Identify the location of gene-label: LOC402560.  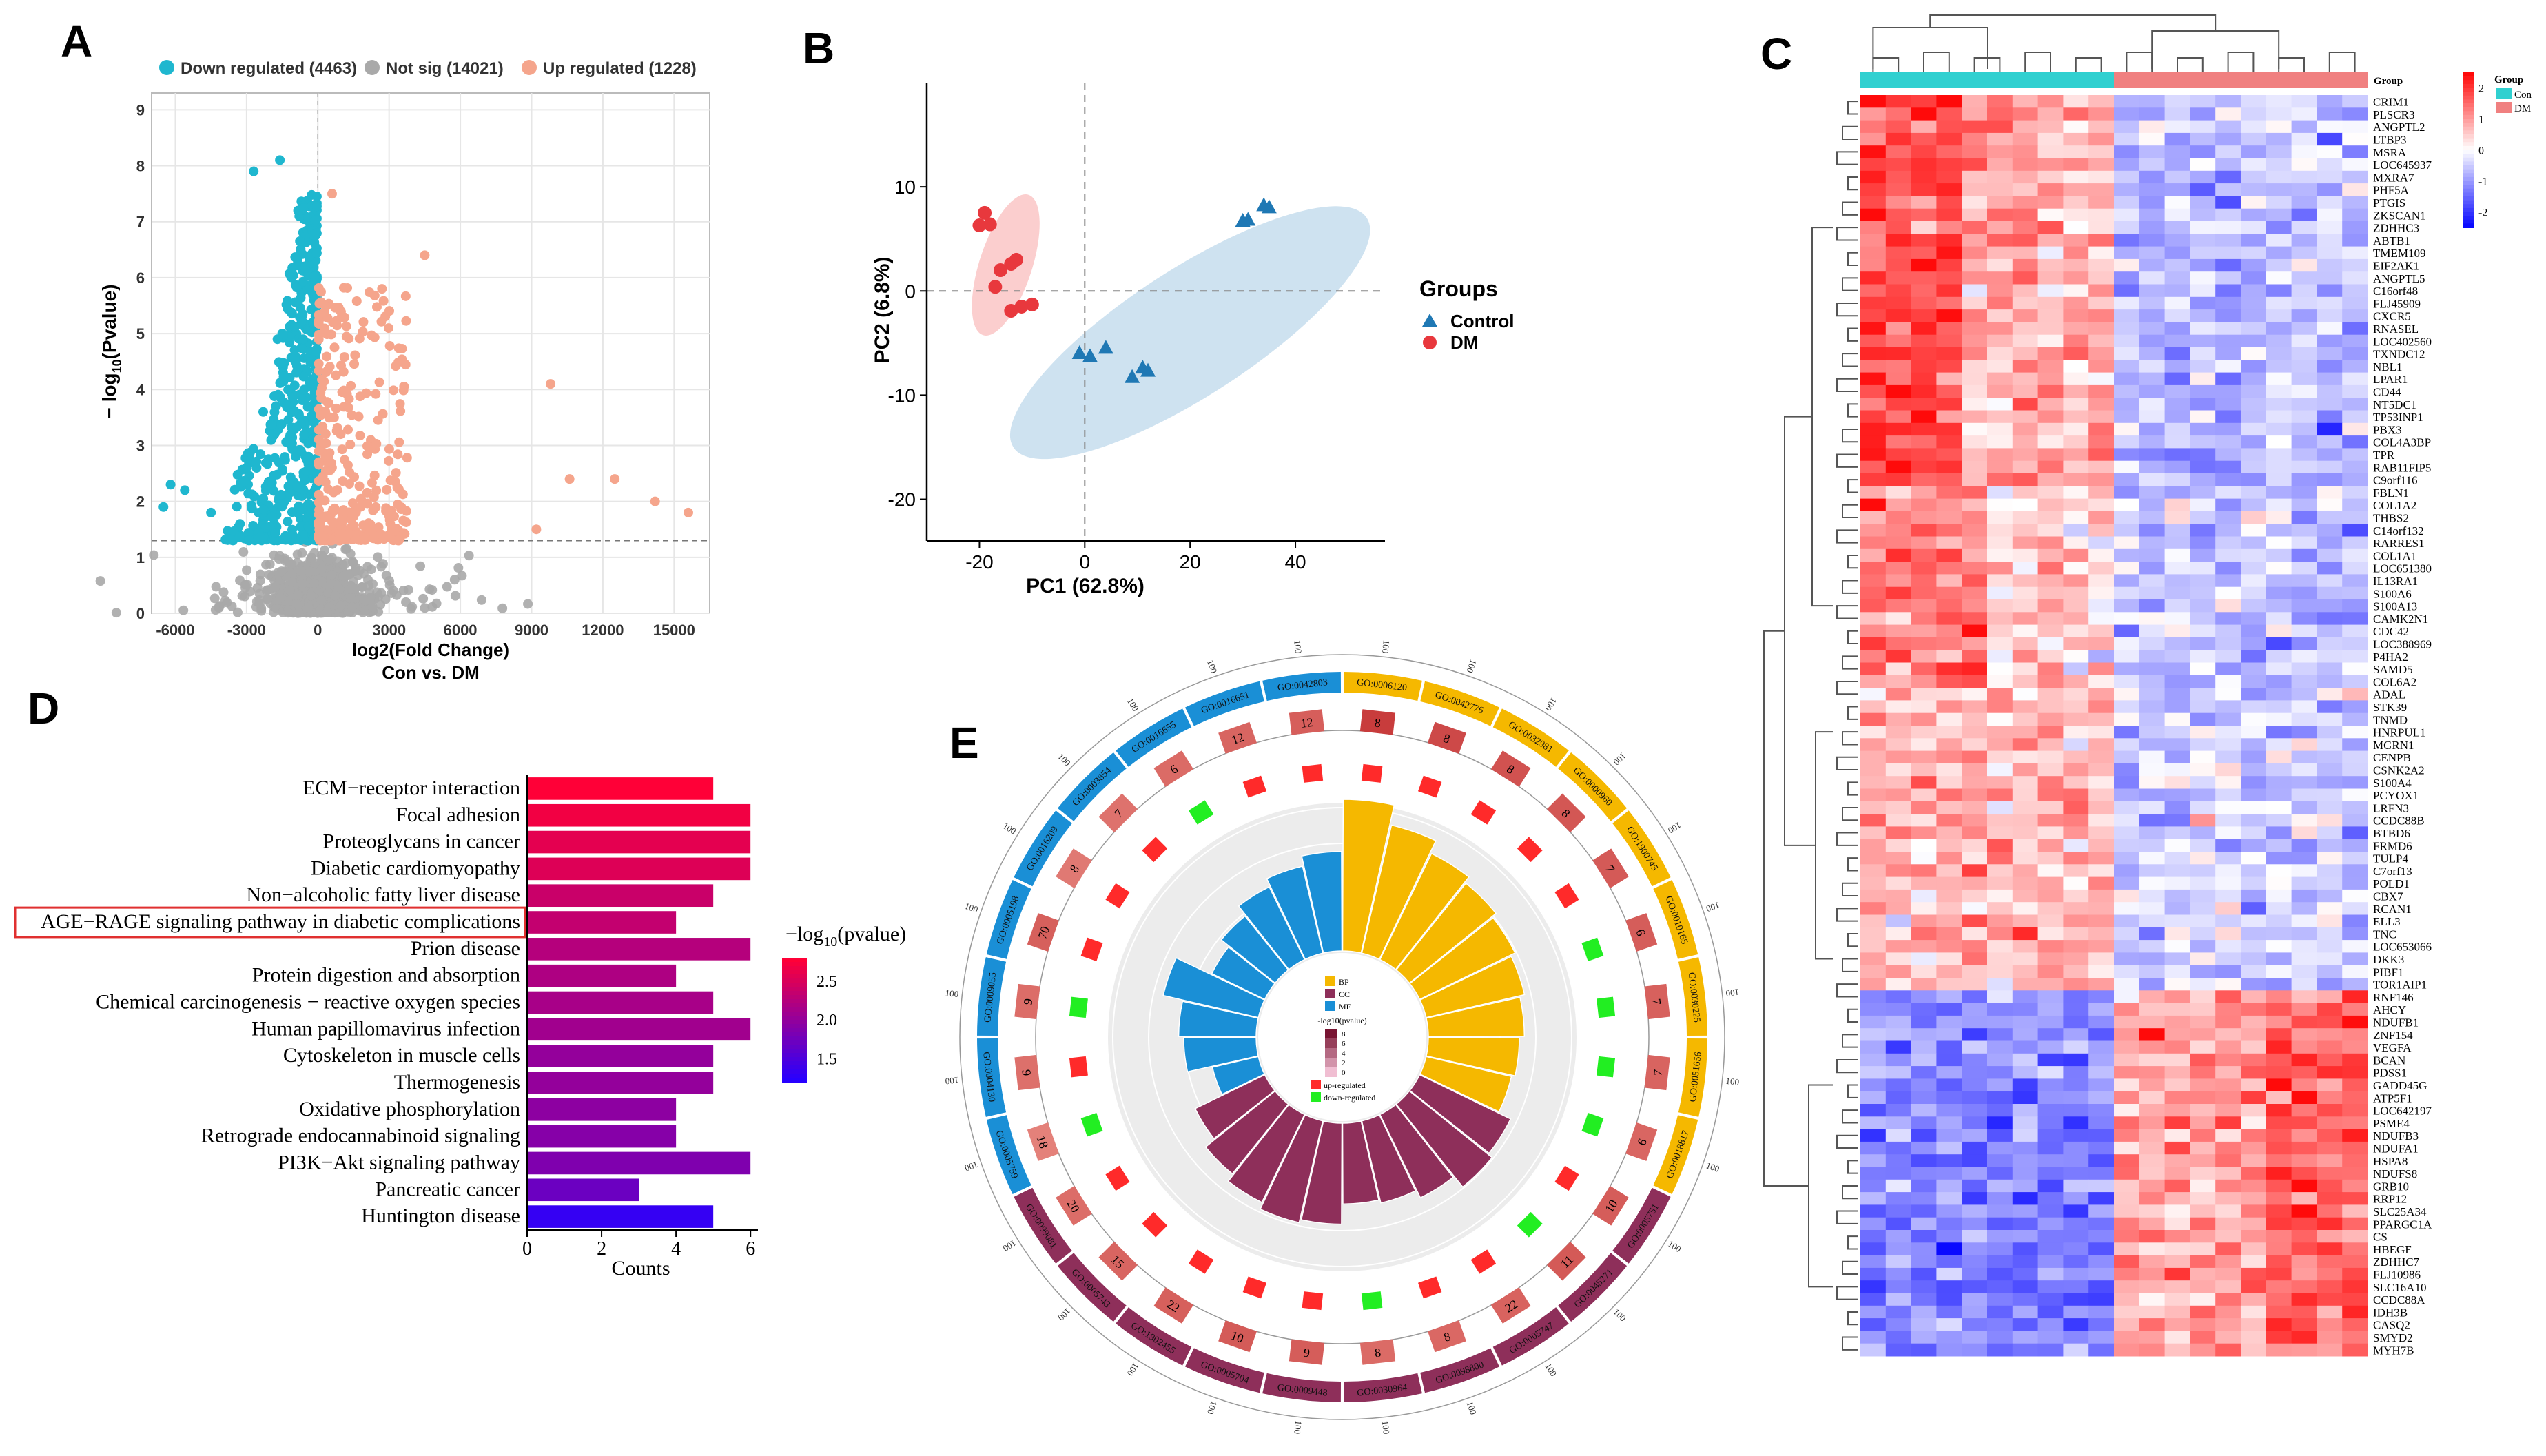
(2402, 341).